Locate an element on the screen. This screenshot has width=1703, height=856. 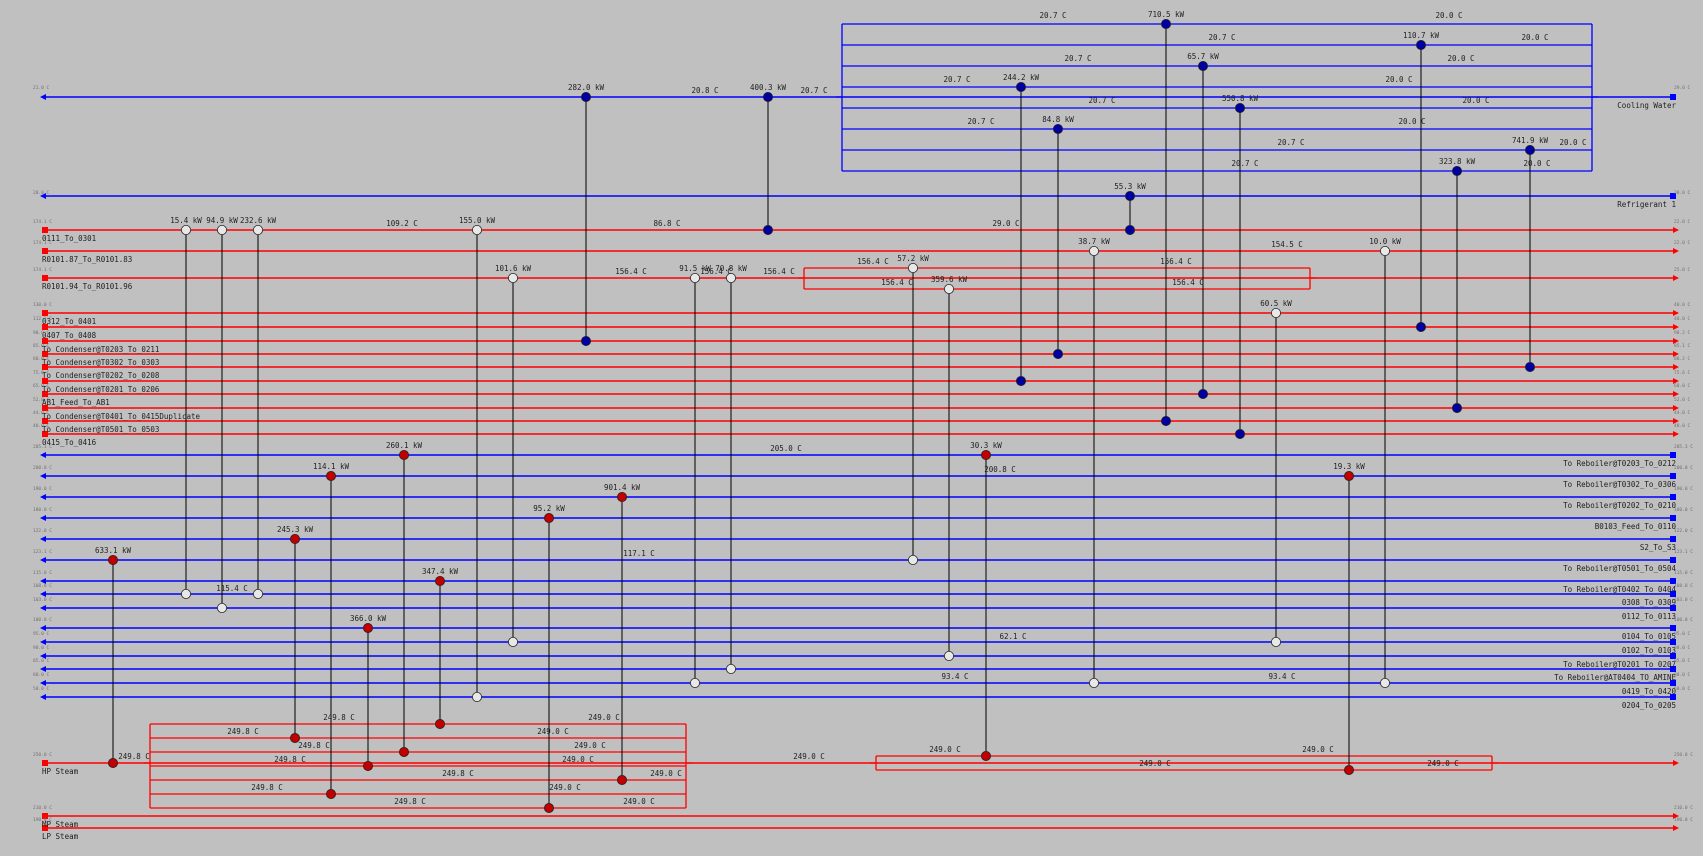
stream-label-h13: 0415_To_0416 is located at coordinates (69, 442).